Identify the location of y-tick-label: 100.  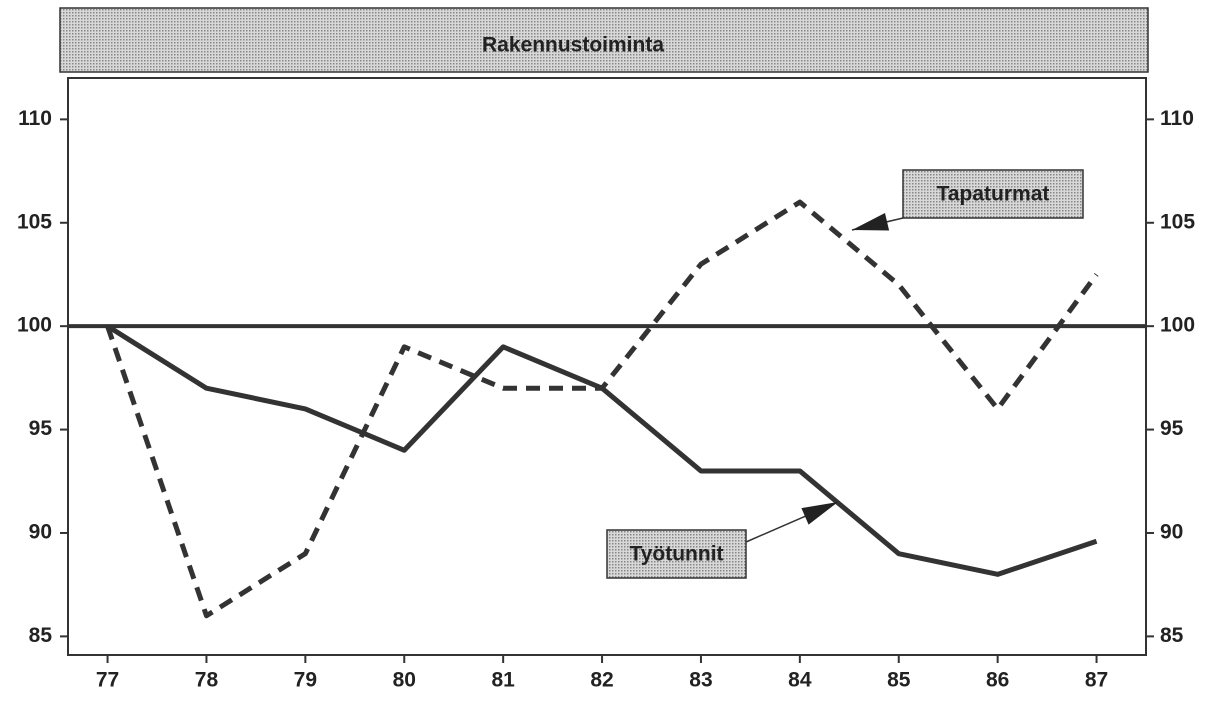
(34, 325).